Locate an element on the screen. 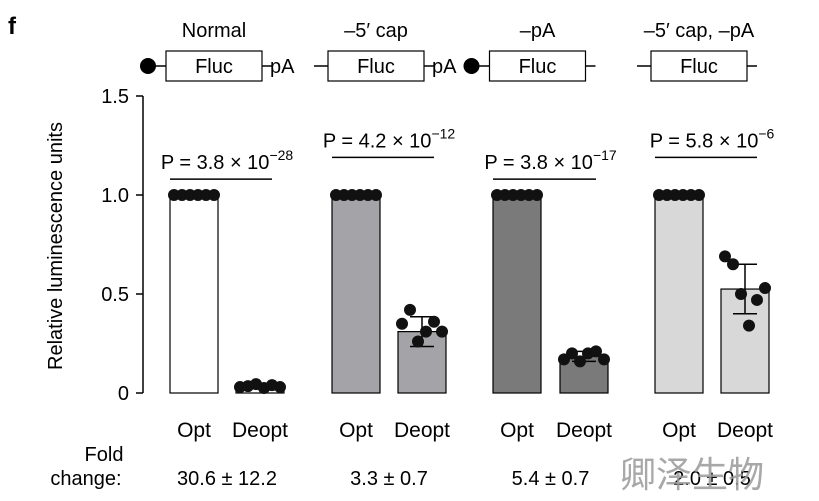  fold-change-heading: Fold is located at coordinates (104, 455).